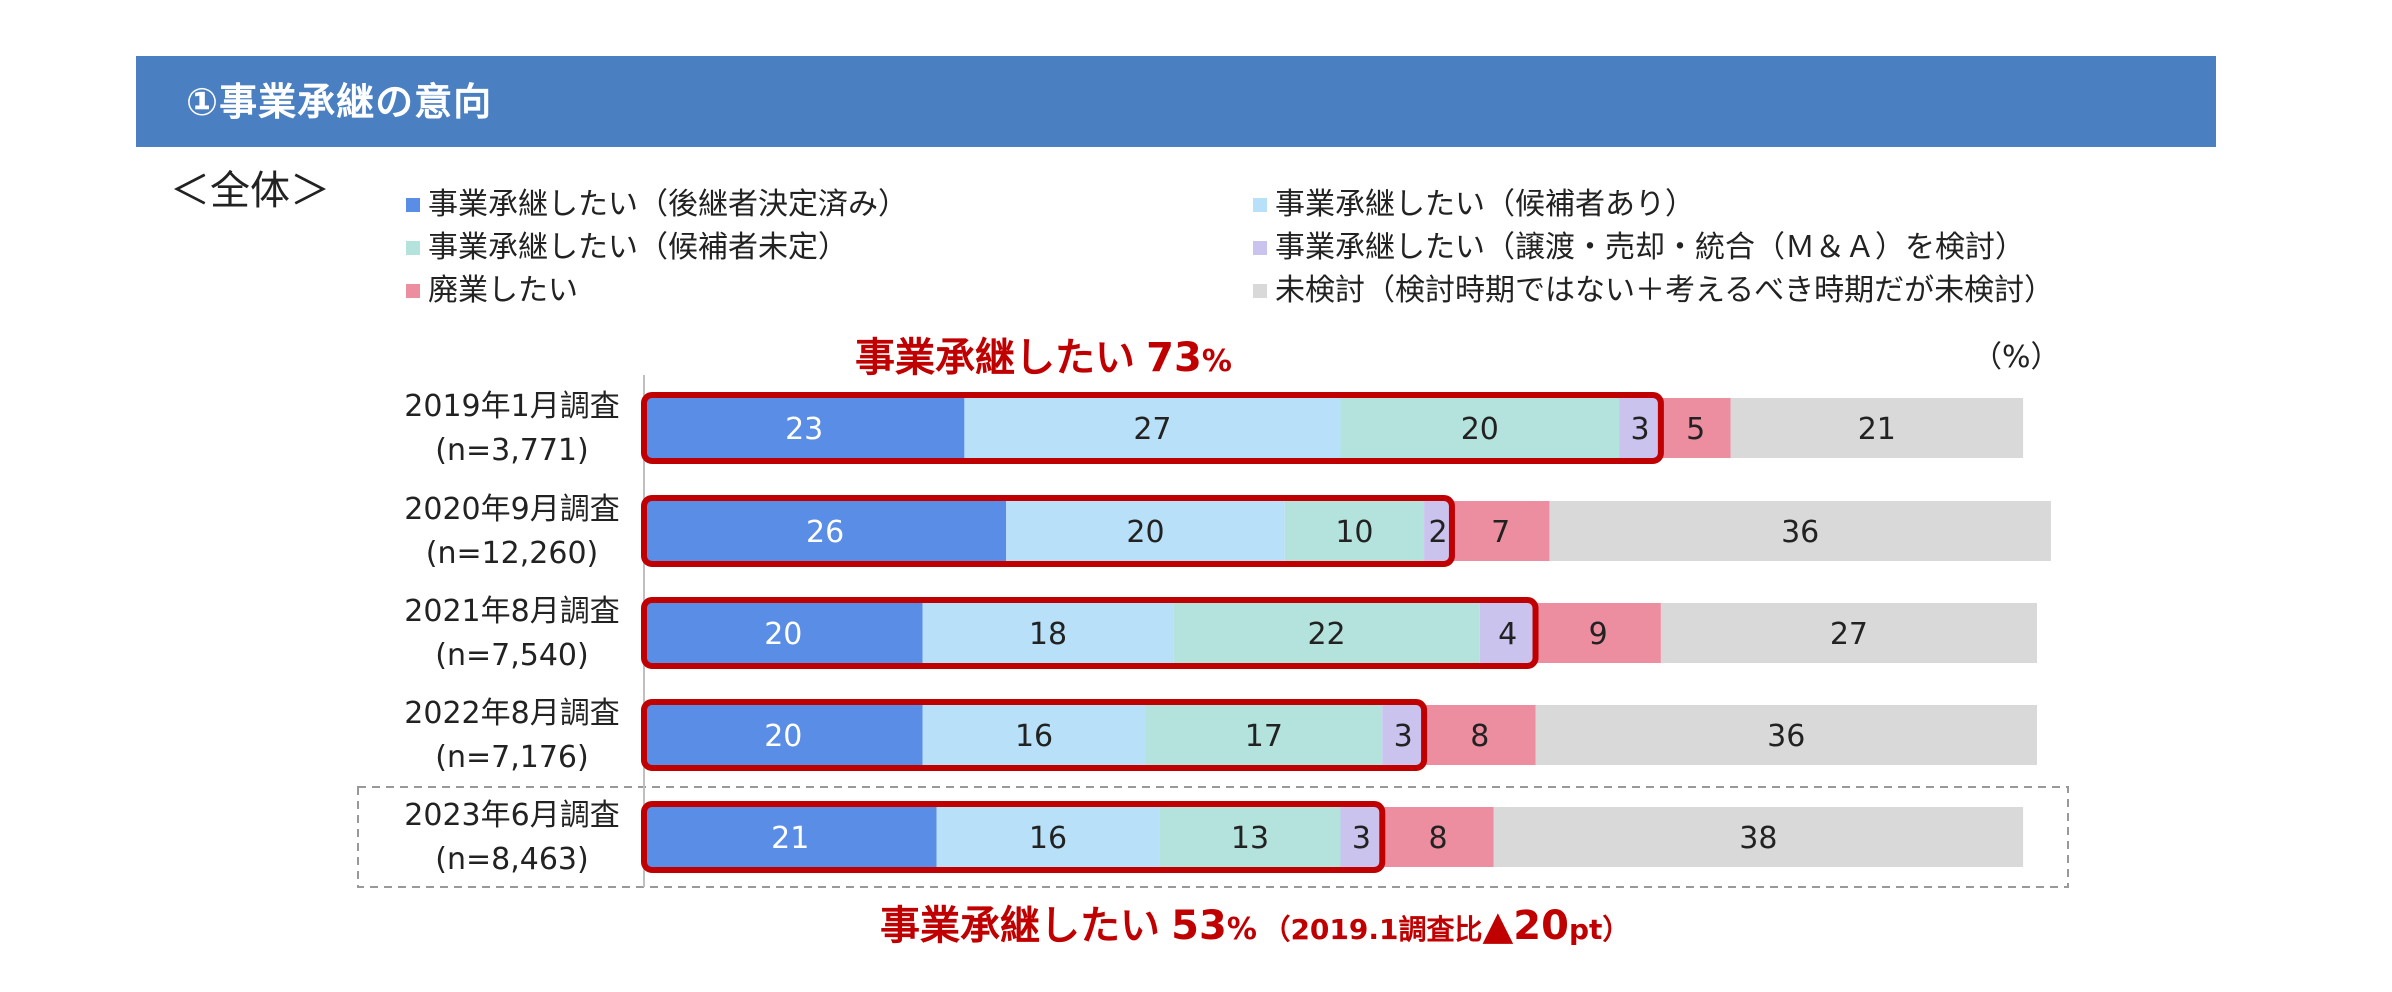 The image size is (2392, 992). I want to click on bar-value-label: 9, so click(1598, 634).